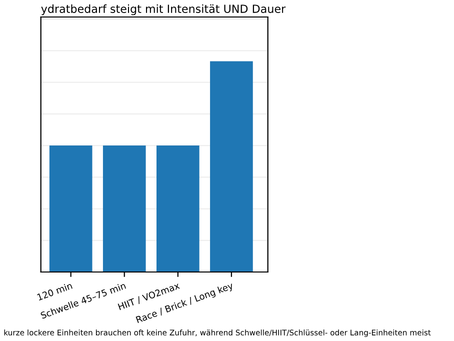  What do you see at coordinates (54, 291) in the screenshot?
I see `x-tick-label: 120 min` at bounding box center [54, 291].